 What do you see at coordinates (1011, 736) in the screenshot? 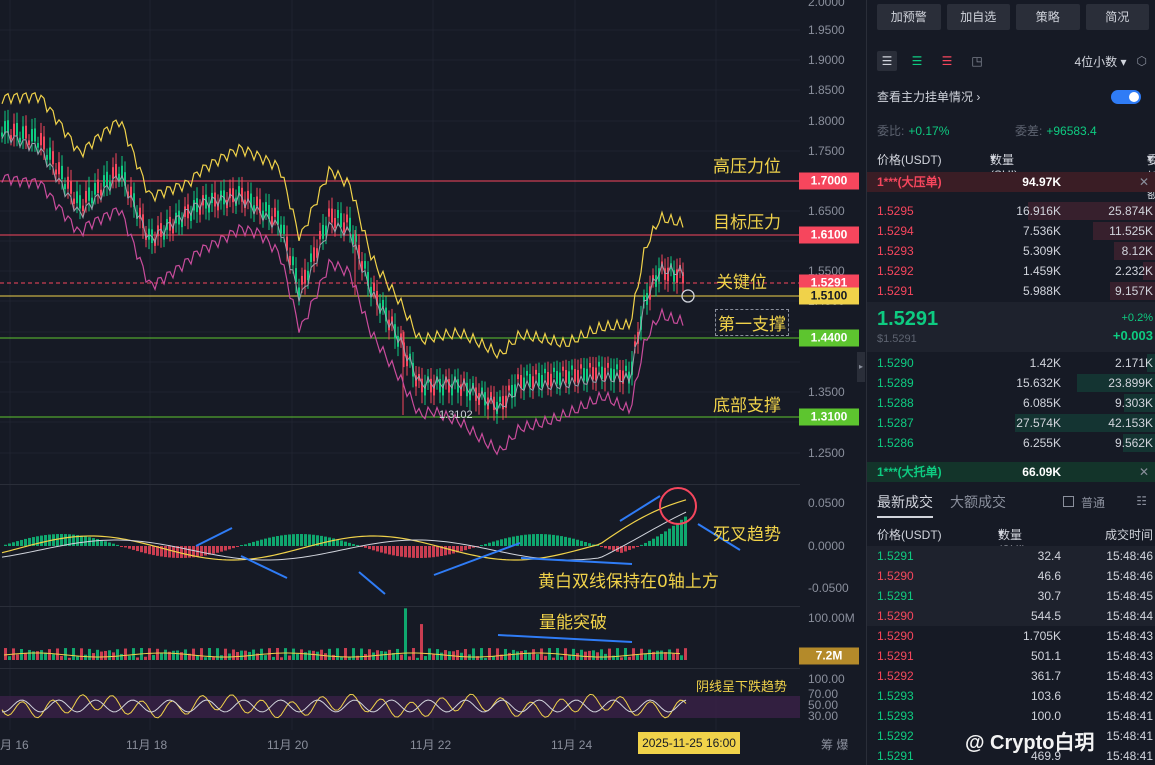
I see `trade-row: 1.5292 15:48:41` at bounding box center [1011, 736].